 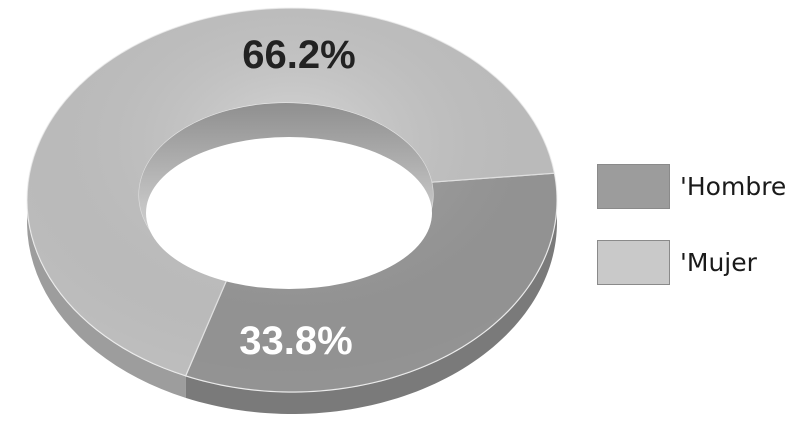 I want to click on legend-label-mujer: 'Mujer, so click(x=718, y=262).